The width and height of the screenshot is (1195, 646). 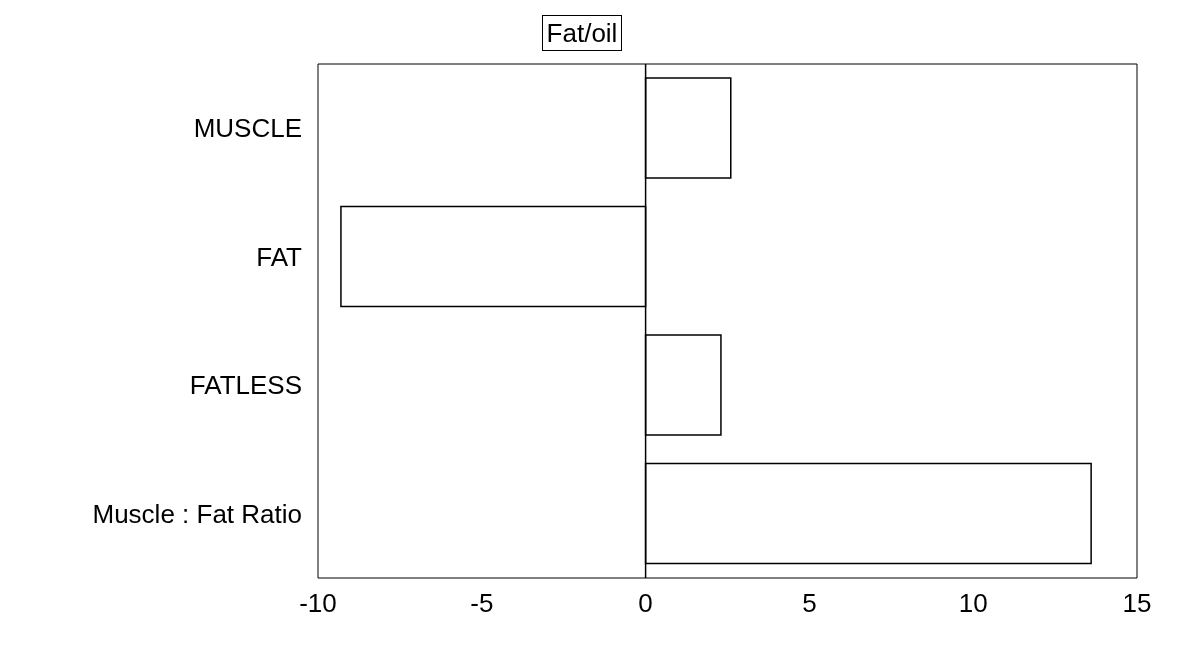 I want to click on x-tick-label: 15, so click(x=1137, y=603).